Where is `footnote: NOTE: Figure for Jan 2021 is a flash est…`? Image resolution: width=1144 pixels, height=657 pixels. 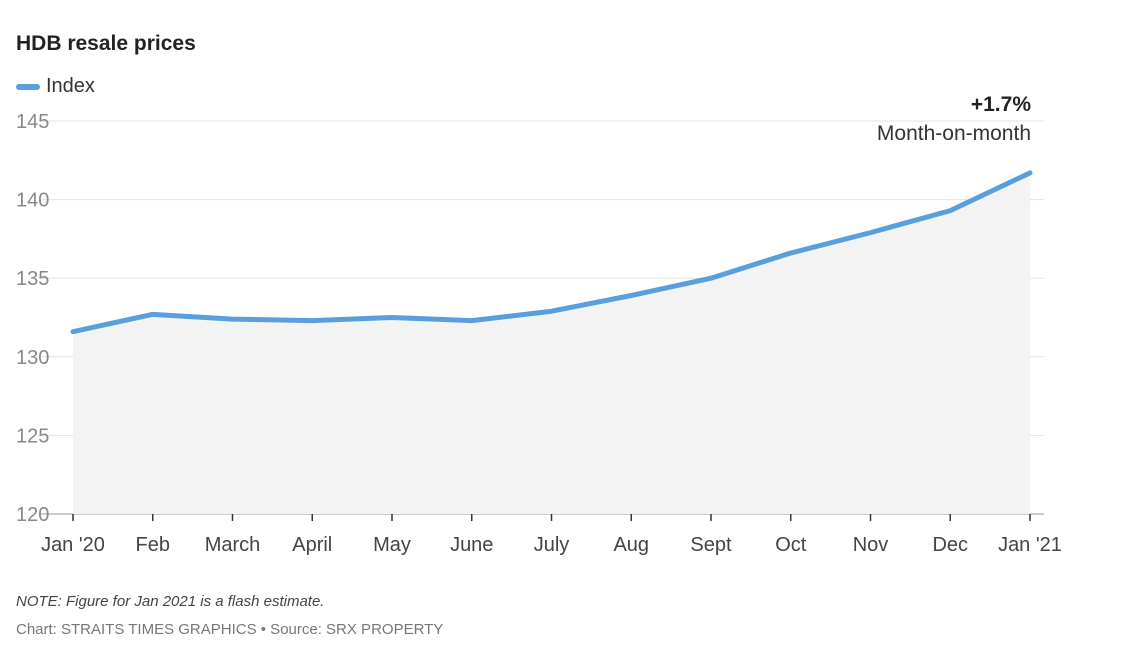
footnote: NOTE: Figure for Jan 2021 is a flash est… is located at coordinates (170, 601).